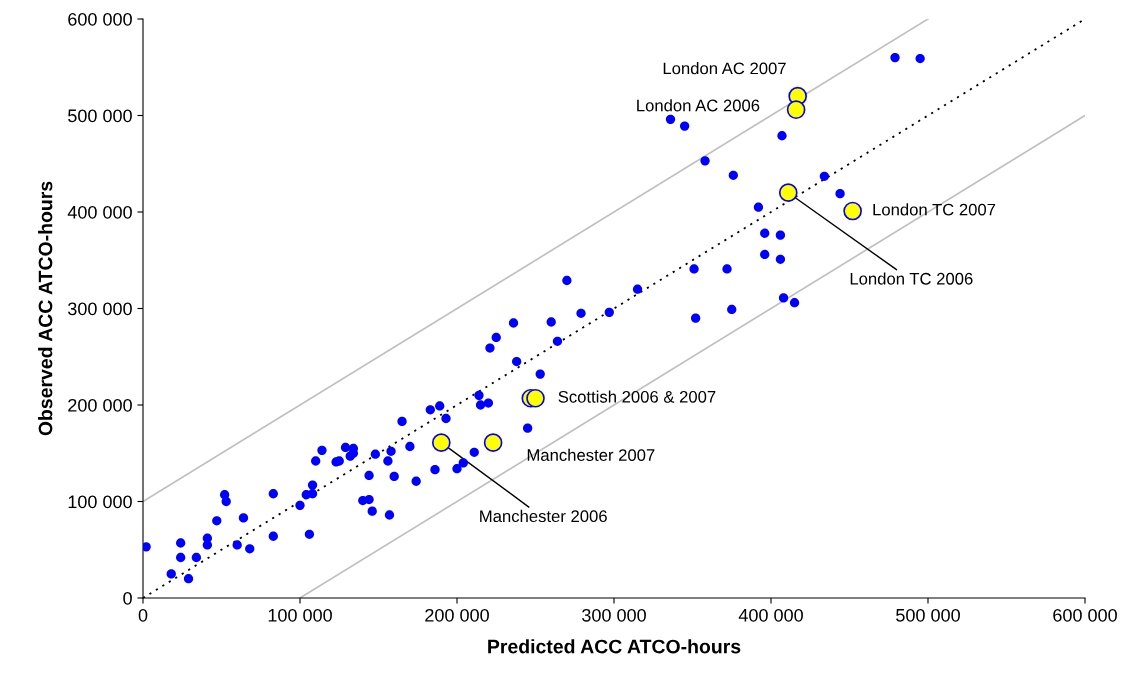 The height and width of the screenshot is (679, 1131). What do you see at coordinates (143, 615) in the screenshot?
I see `x-tick-label: 0` at bounding box center [143, 615].